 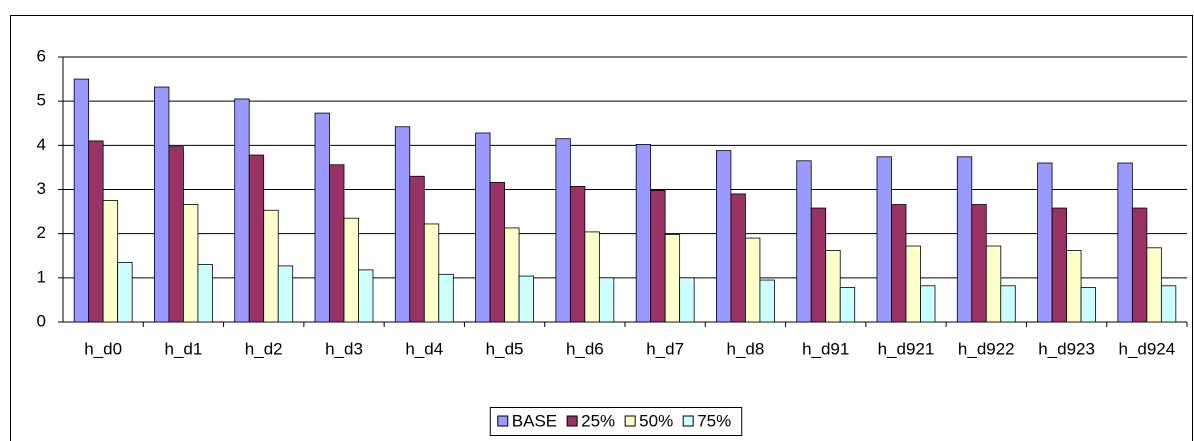 I want to click on x-tick-label: h_d923, so click(x=1066, y=348).